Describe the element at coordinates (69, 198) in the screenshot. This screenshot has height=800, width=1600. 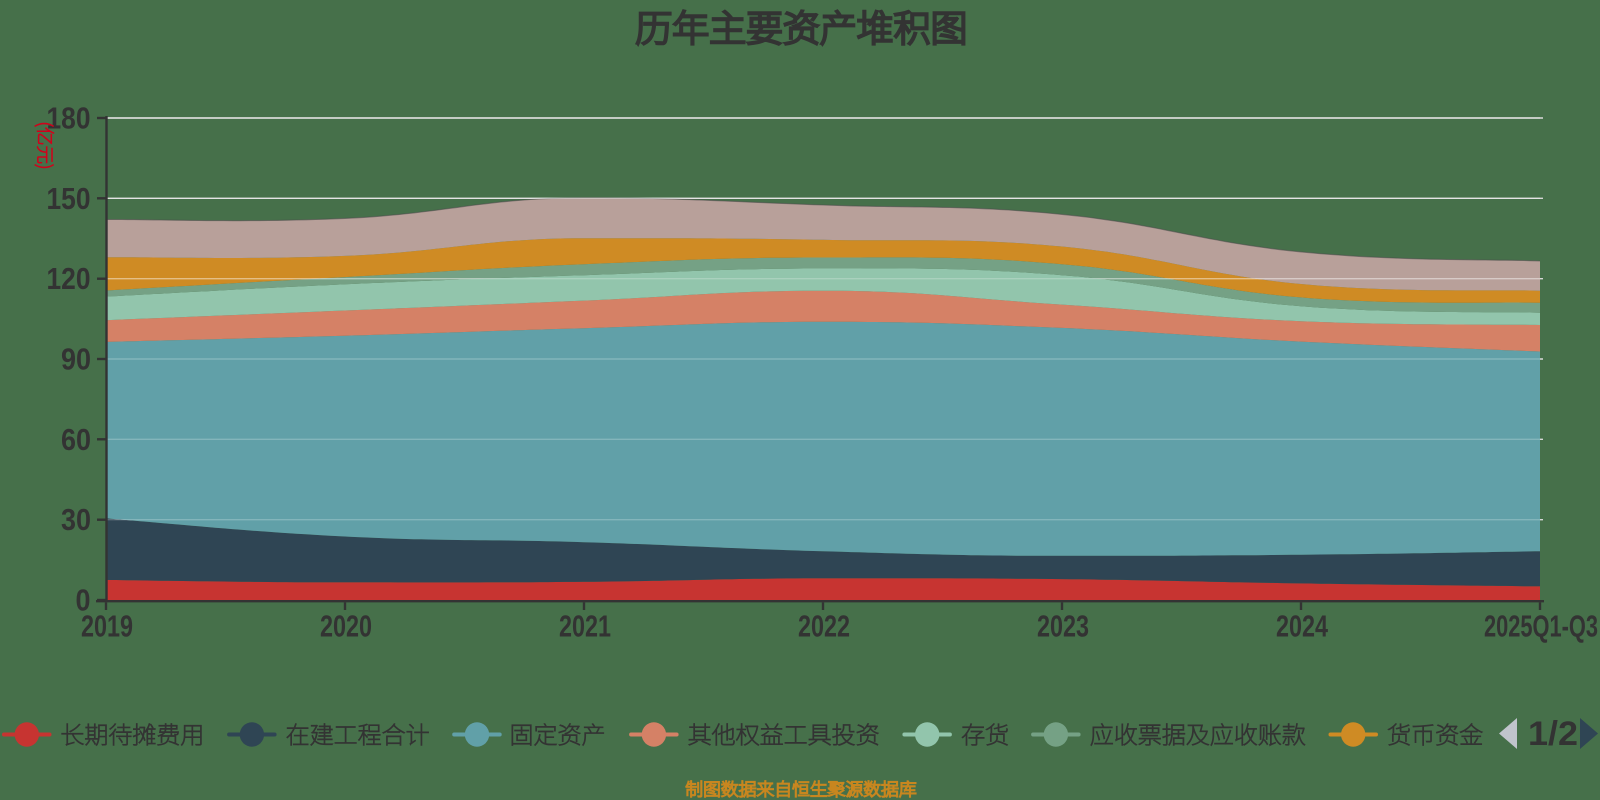
I see `svg-text: 150` at that location.